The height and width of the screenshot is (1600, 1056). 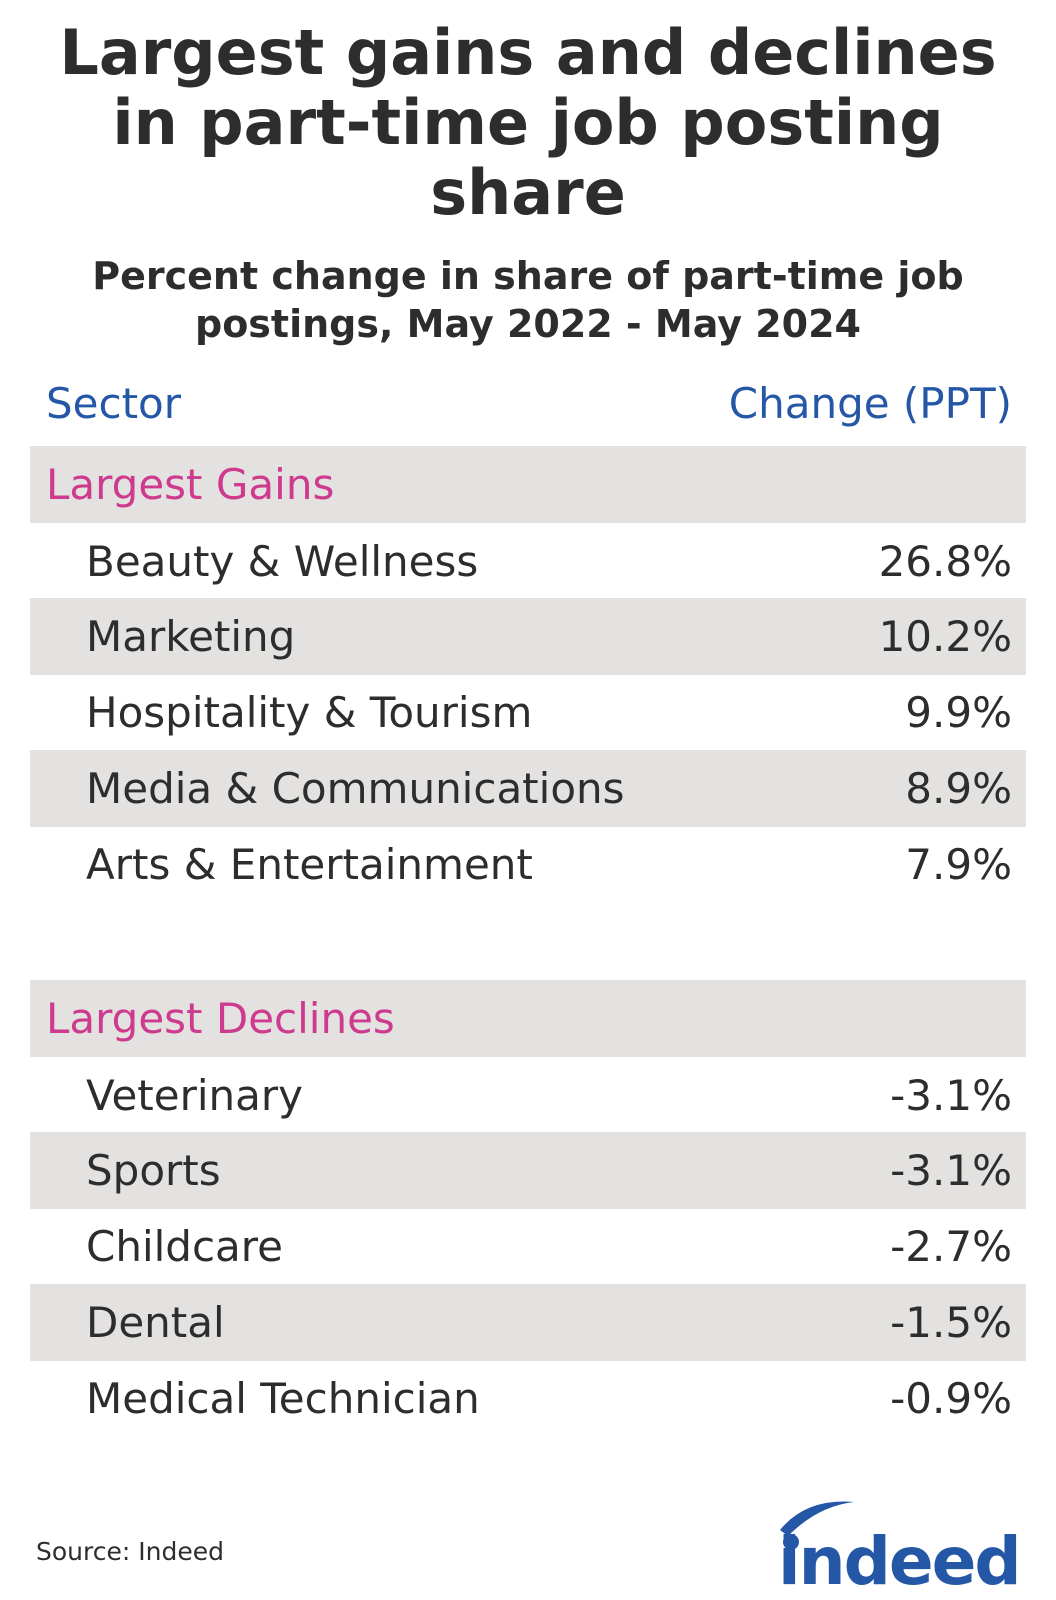 I want to click on column-header-change: Change (PPT), so click(x=870, y=403).